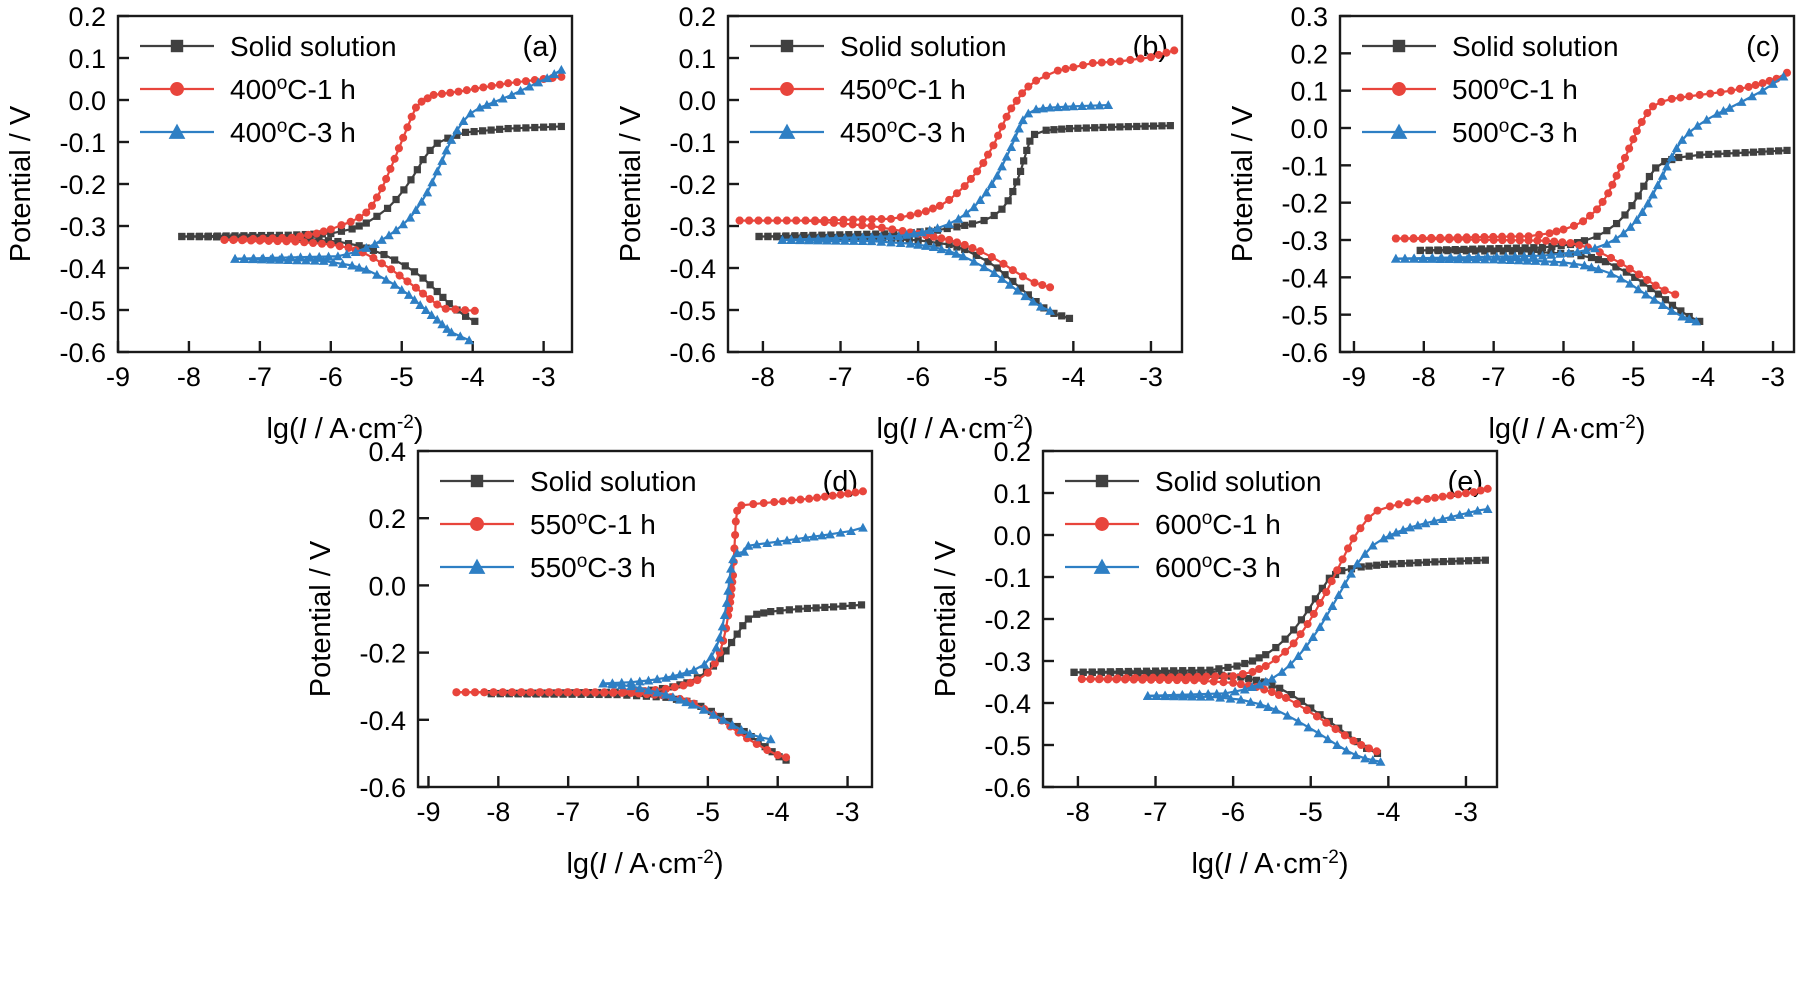  Describe the element at coordinates (613, 481) in the screenshot. I see `legend-label: Solid solution` at that location.